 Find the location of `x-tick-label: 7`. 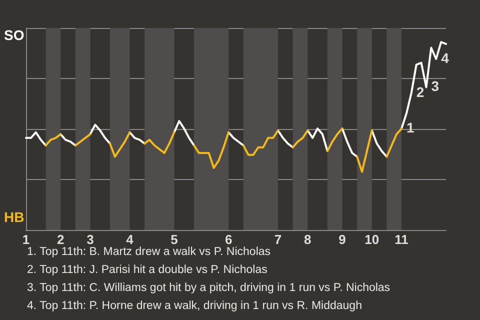

x-tick-label: 7 is located at coordinates (278, 239).